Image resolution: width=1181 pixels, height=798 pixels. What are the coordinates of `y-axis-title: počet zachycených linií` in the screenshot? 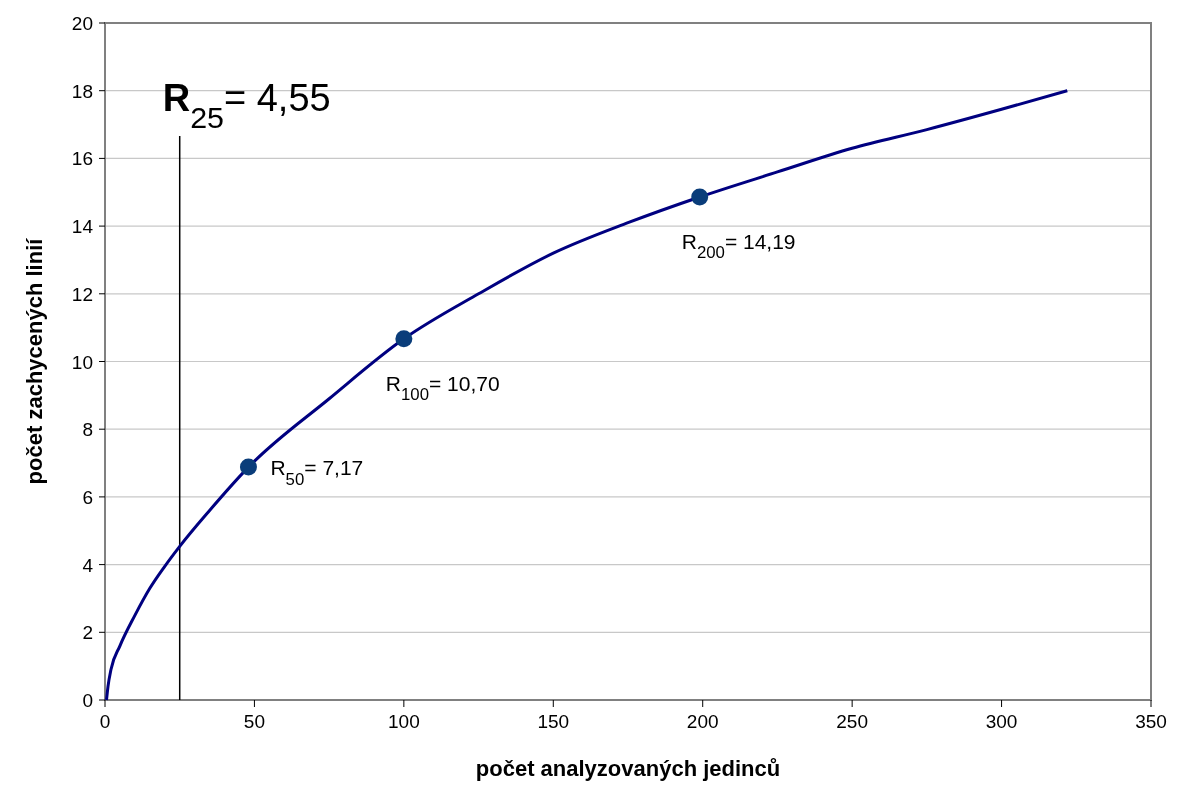 It's located at (34, 361).